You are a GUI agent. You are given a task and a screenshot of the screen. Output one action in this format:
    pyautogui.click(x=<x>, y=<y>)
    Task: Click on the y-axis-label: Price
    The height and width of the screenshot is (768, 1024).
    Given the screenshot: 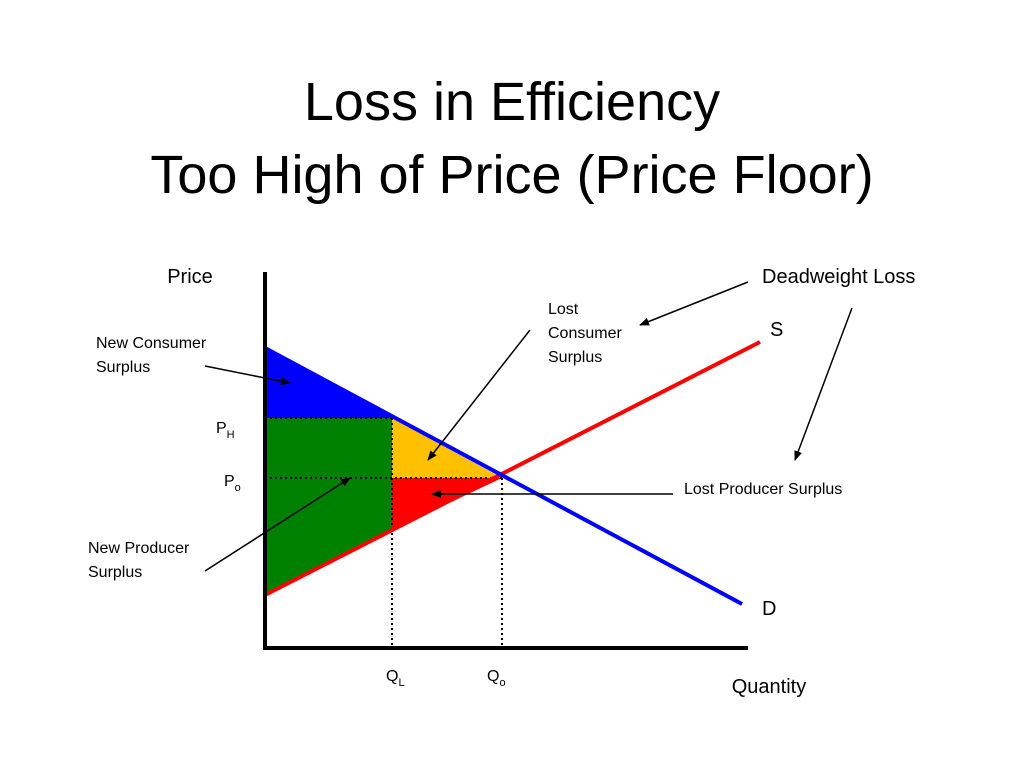 What is the action you would take?
    pyautogui.click(x=190, y=277)
    